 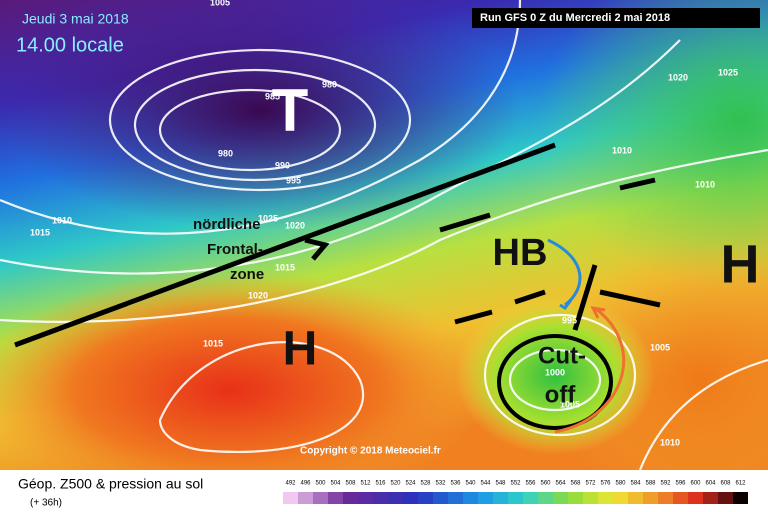 What do you see at coordinates (500, 484) in the screenshot?
I see `scale-label: 548` at bounding box center [500, 484].